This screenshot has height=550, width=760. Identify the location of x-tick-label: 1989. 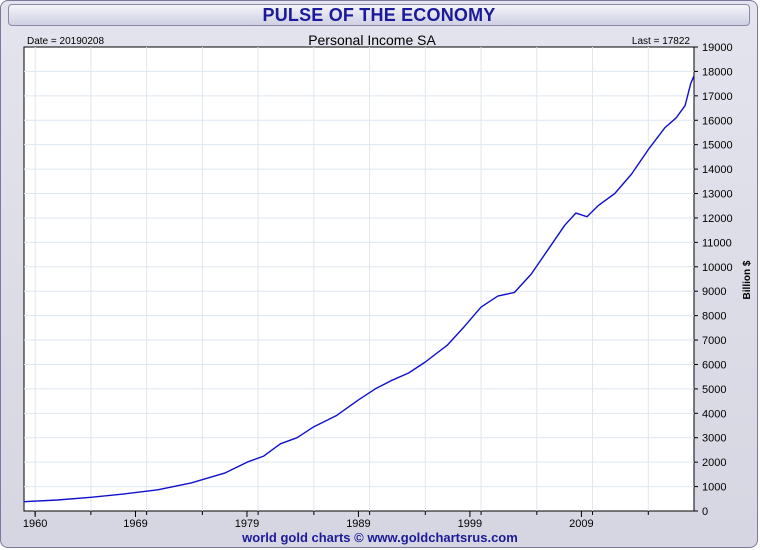
(358, 524).